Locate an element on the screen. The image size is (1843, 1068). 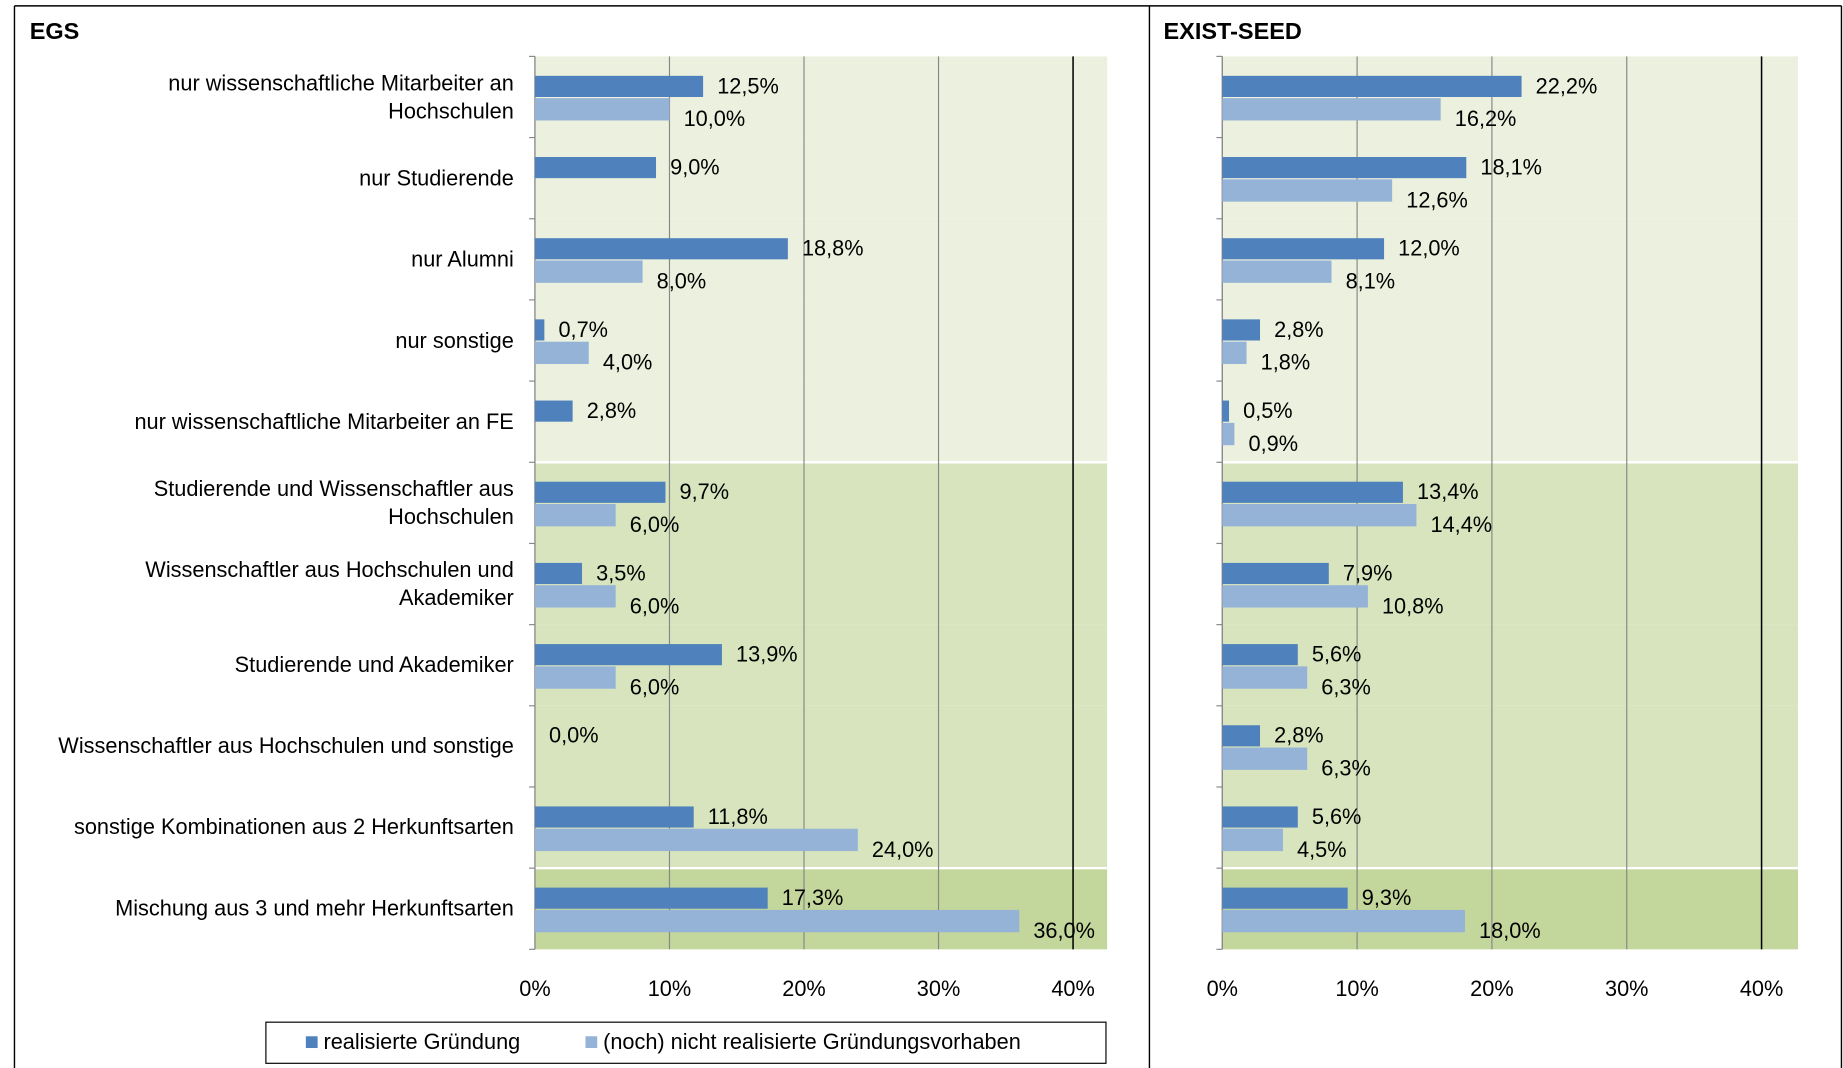
legend-box is located at coordinates (686, 1042).